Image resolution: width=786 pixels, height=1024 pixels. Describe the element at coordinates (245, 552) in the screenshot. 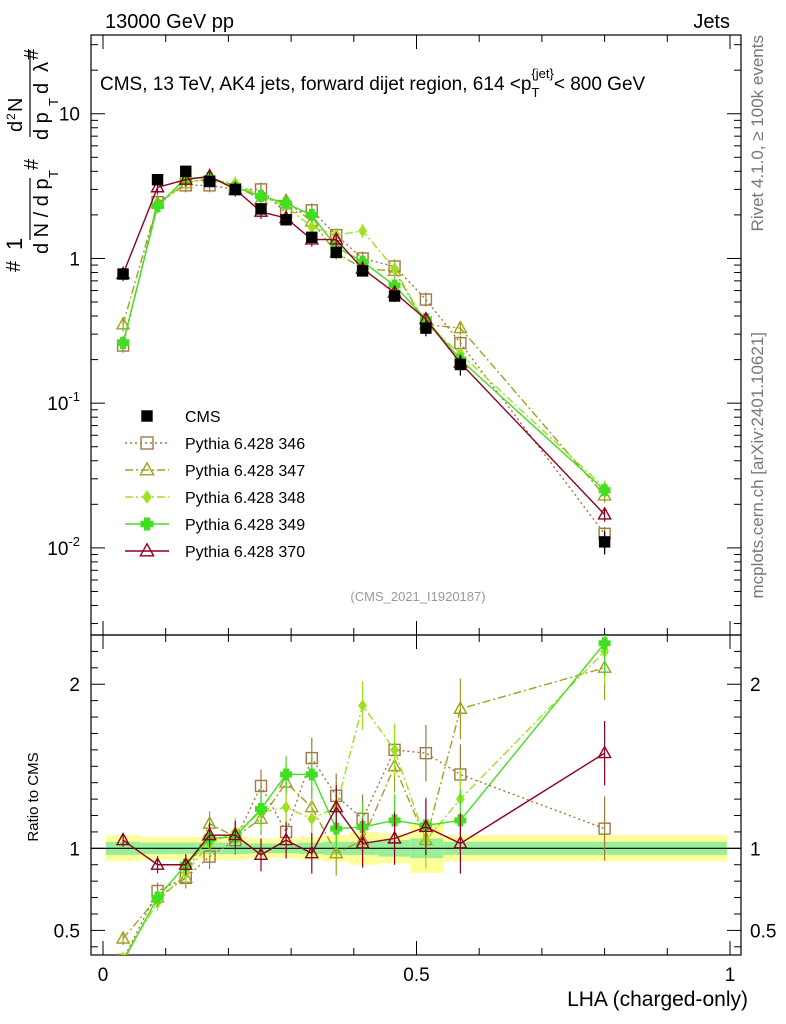

I see `legend-label: Pythia 6.428 370` at that location.